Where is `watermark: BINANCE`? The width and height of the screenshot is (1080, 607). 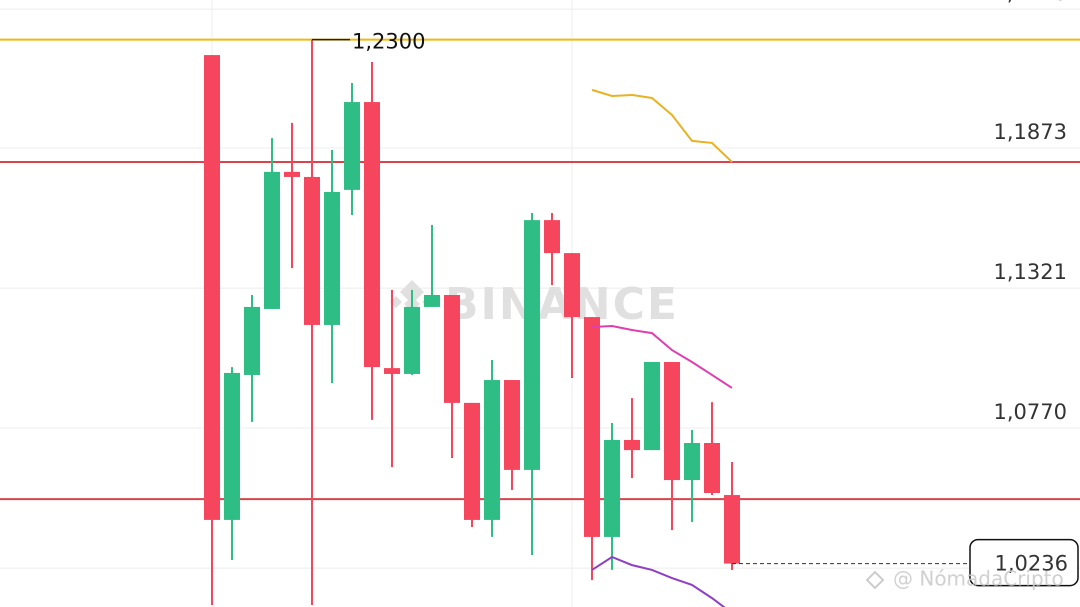
watermark: BINANCE is located at coordinates (562, 304).